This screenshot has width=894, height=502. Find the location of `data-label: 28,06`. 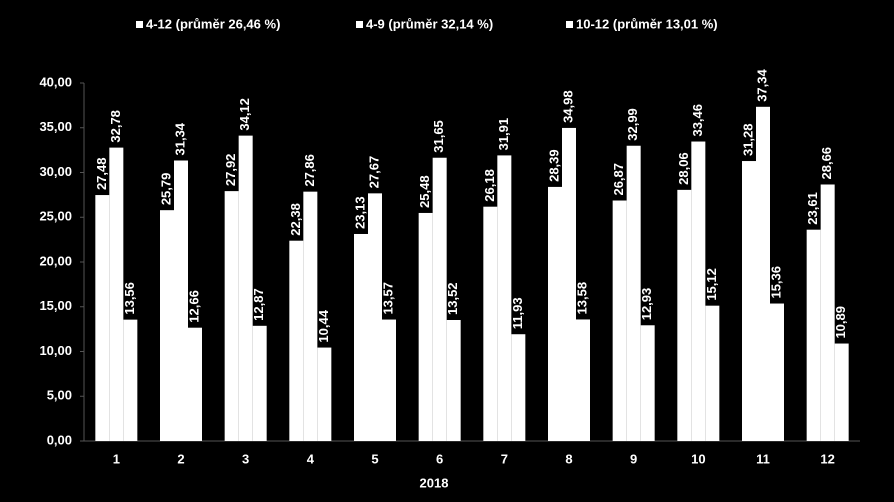

data-label: 28,06 is located at coordinates (683, 168).